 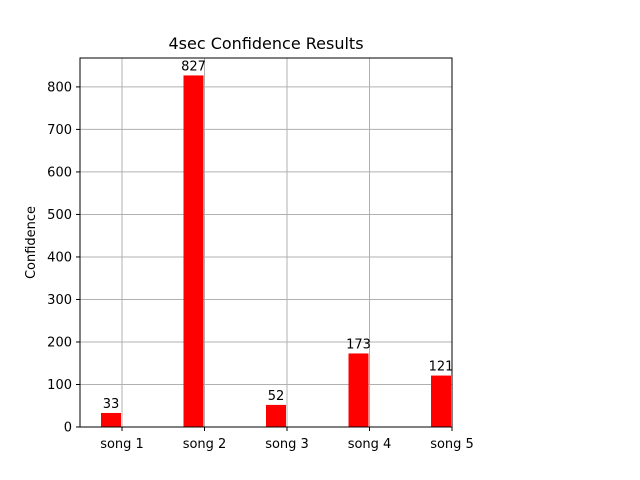 I want to click on y-tick-label: 800, so click(x=59, y=87).